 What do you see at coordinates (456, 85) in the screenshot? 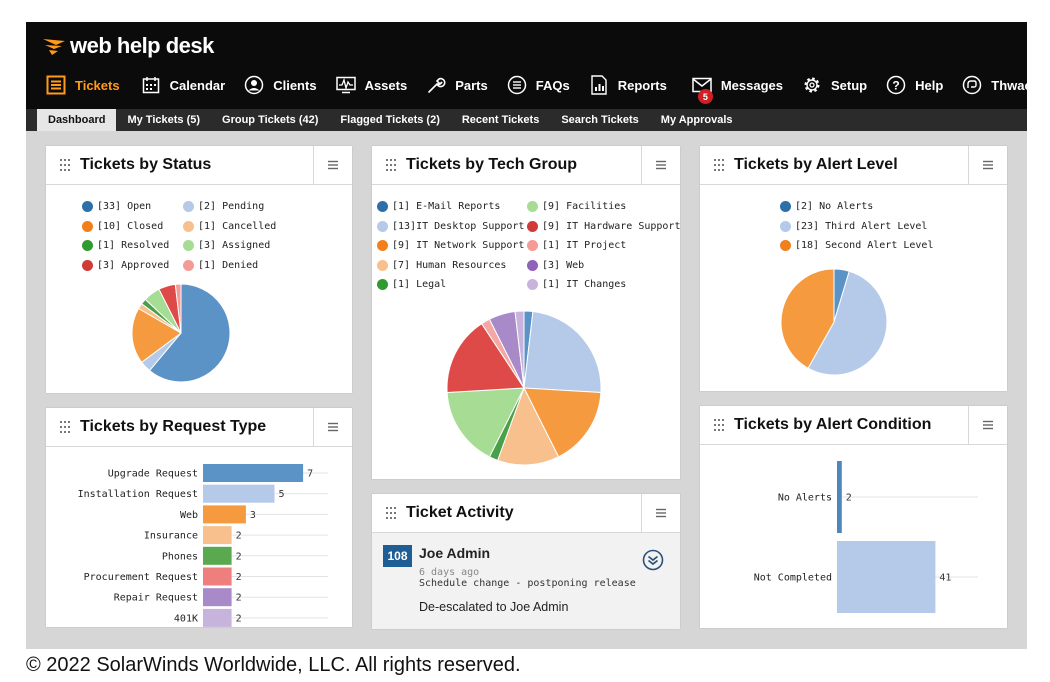
I see `nav-parts: Parts` at bounding box center [456, 85].